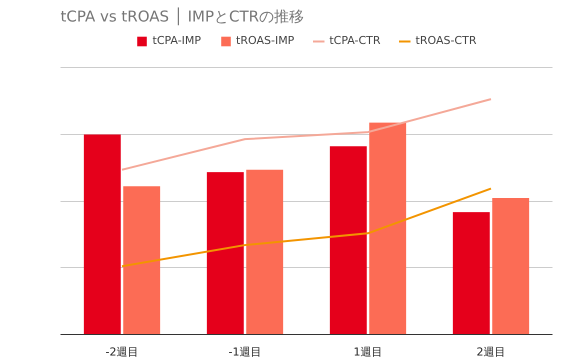 The image size is (578, 364). I want to click on x-tick-label: -1週目, so click(245, 352).